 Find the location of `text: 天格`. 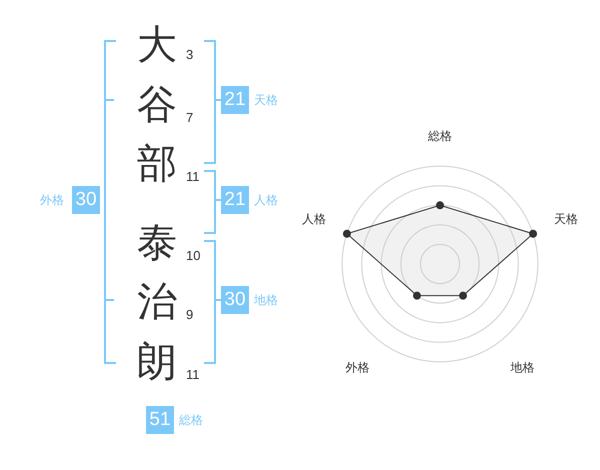

text: 天格 is located at coordinates (266, 100).